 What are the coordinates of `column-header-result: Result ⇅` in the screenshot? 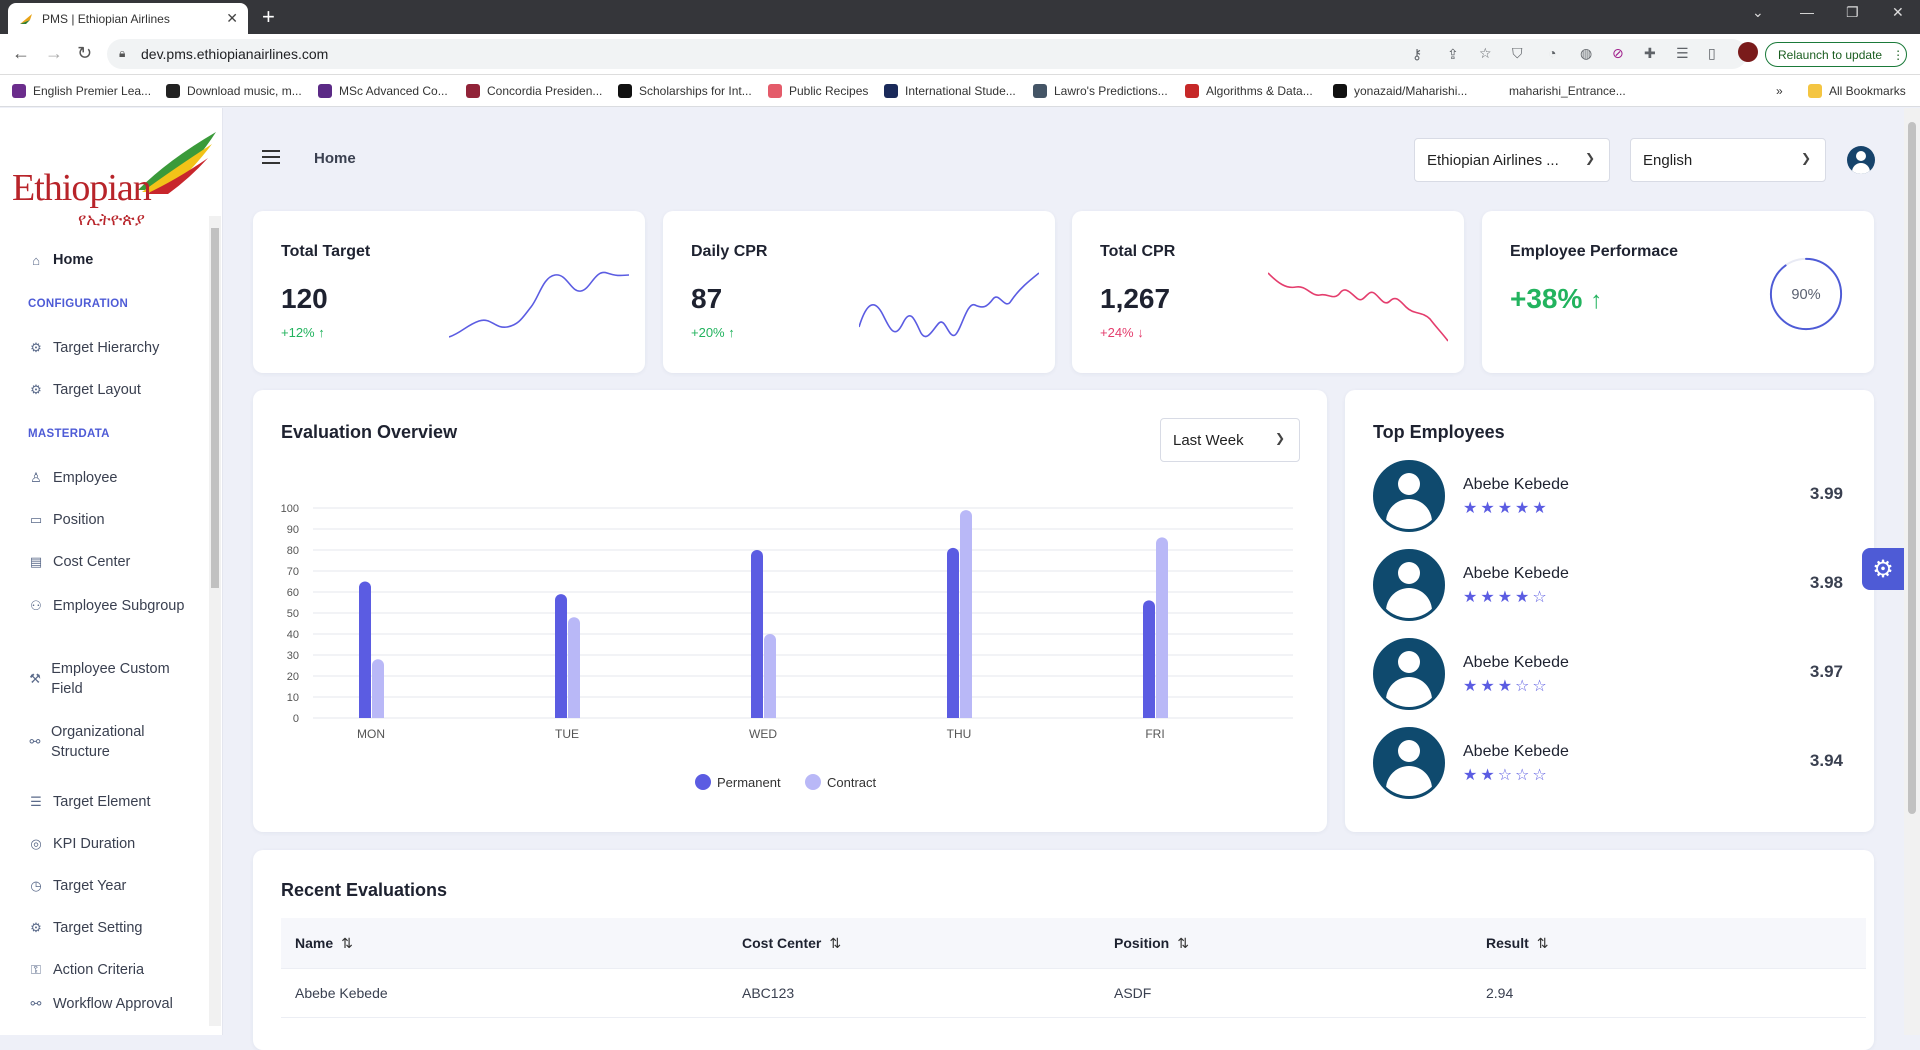 It's located at (1622, 943).